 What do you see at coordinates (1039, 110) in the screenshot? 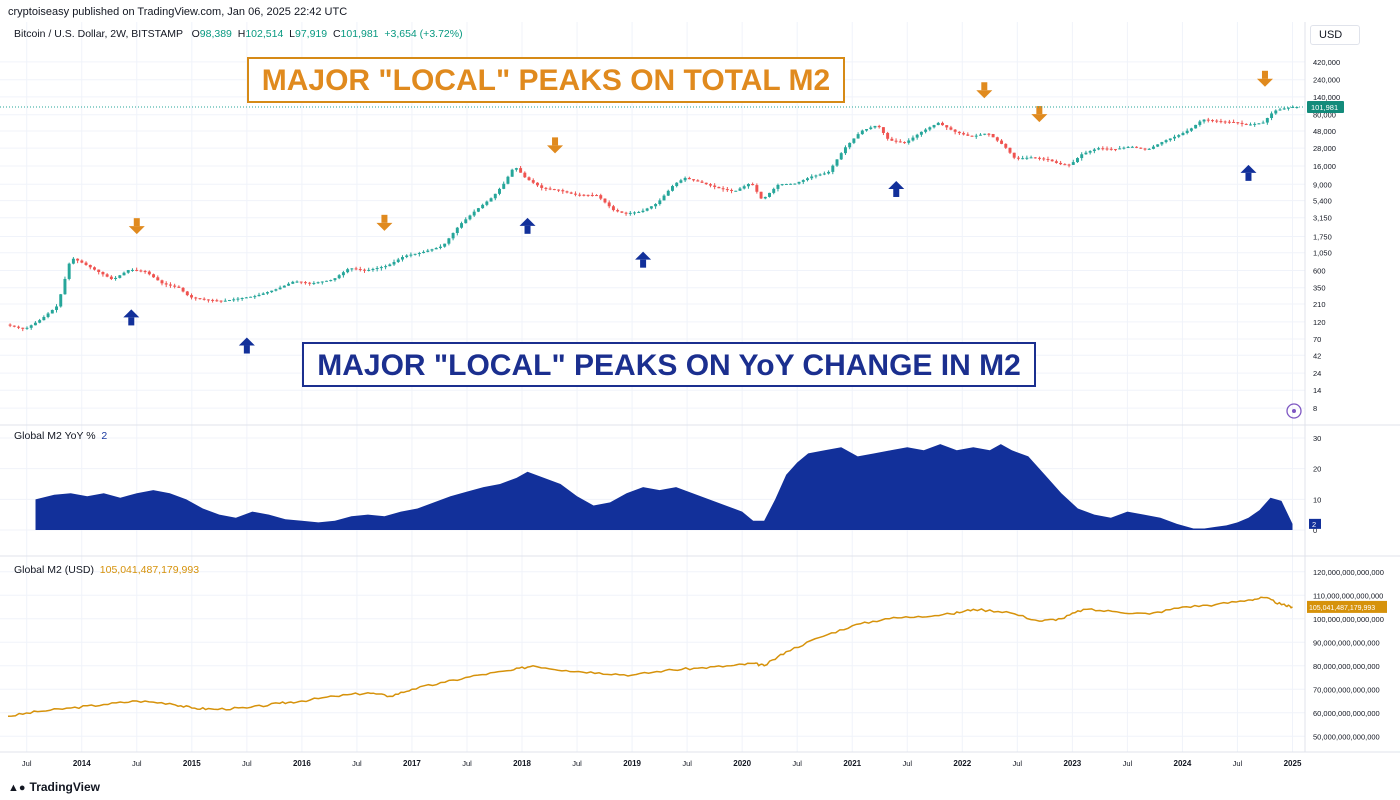
I see `arrow-shaft` at bounding box center [1039, 110].